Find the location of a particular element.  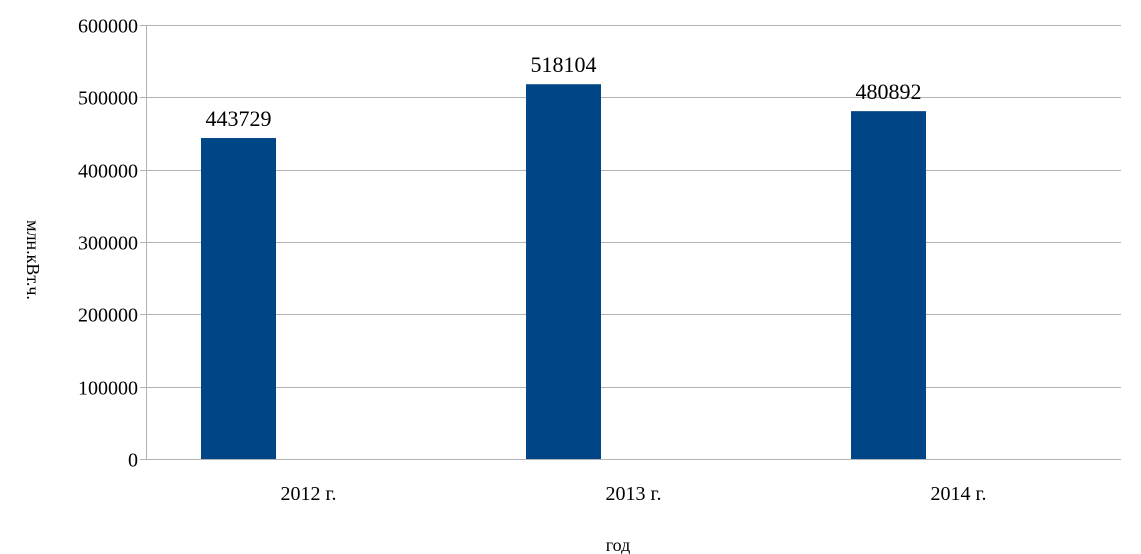

data-label: 443729 is located at coordinates (239, 118).